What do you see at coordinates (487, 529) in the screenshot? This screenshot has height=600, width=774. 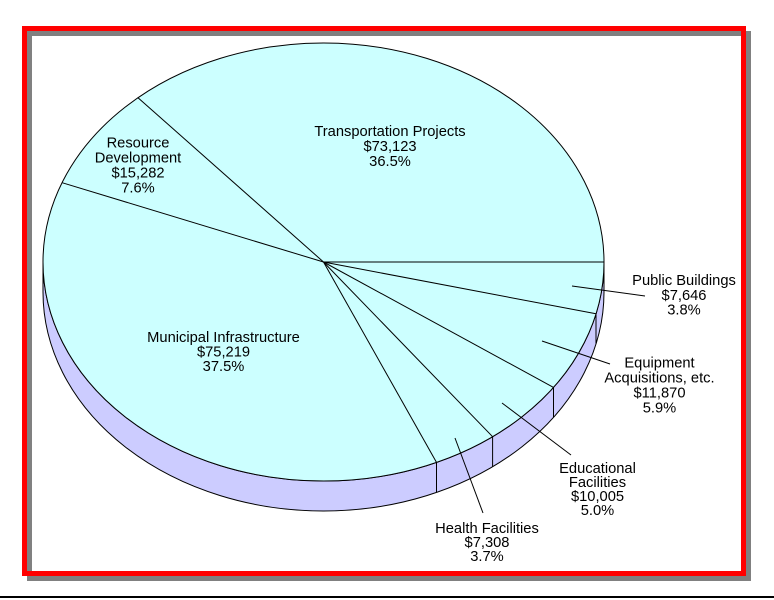 I see `svg-text: Health Facilities` at bounding box center [487, 529].